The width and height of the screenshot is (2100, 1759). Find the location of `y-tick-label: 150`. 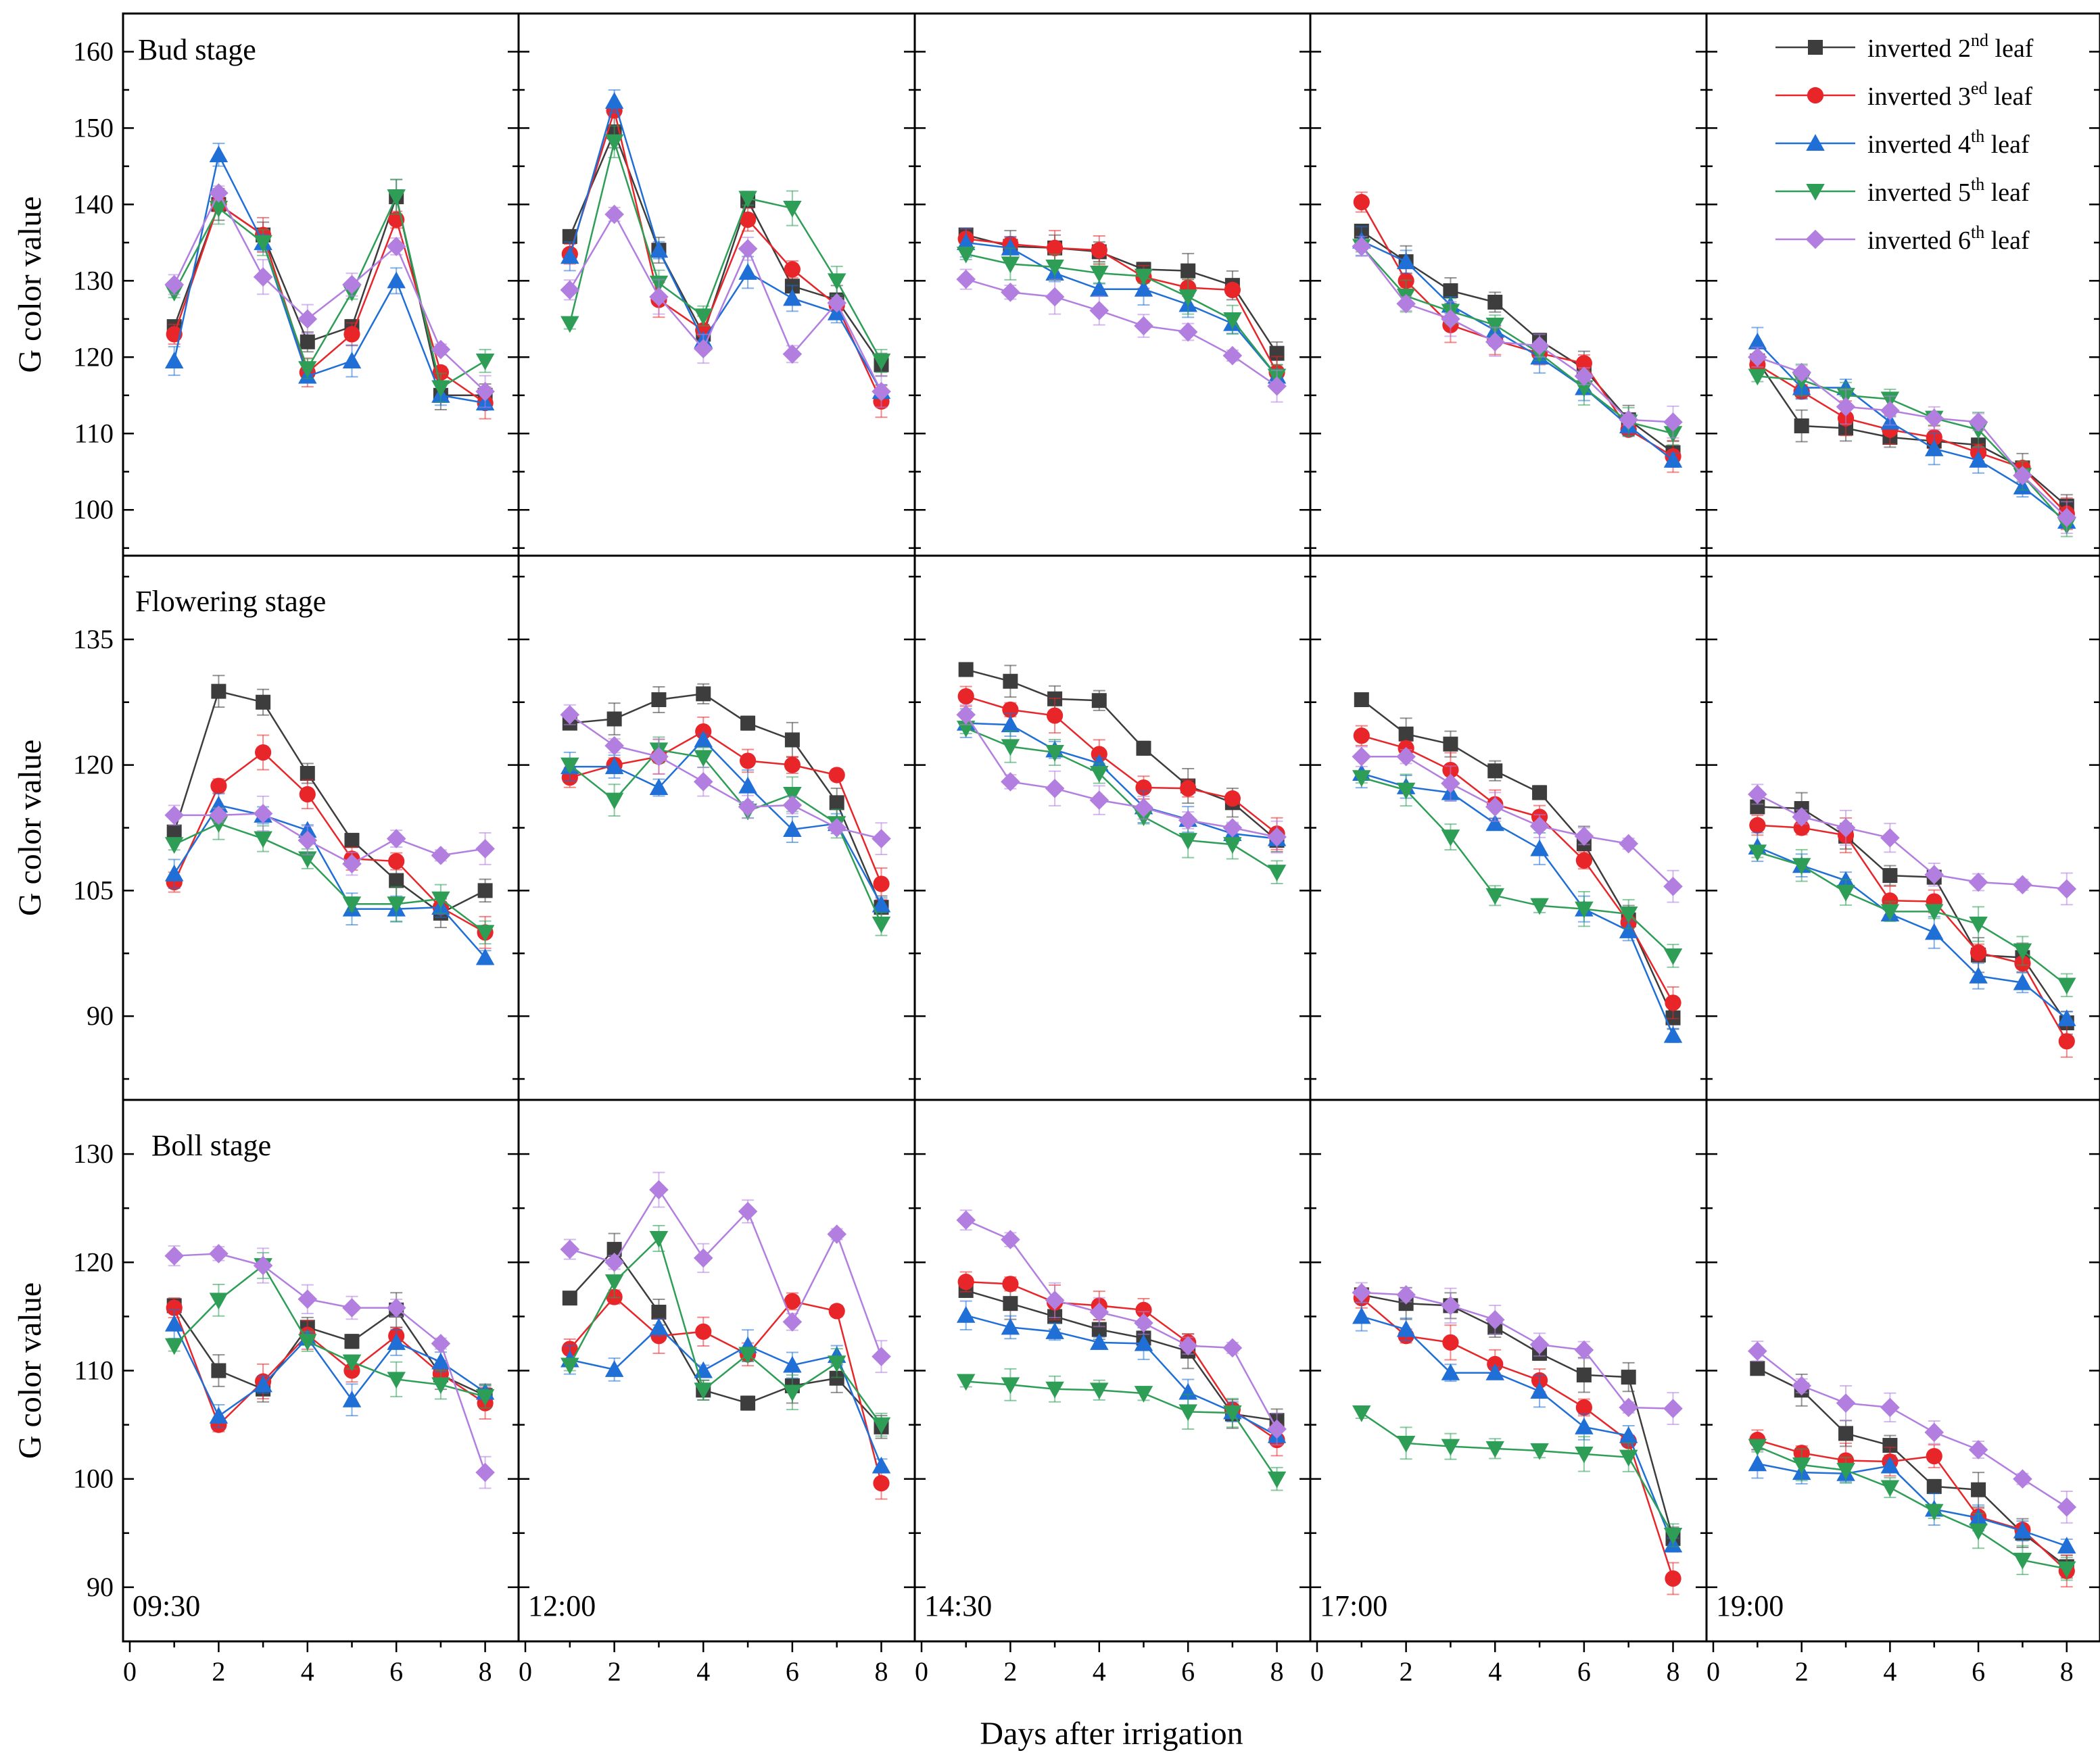

y-tick-label: 150 is located at coordinates (93, 128).